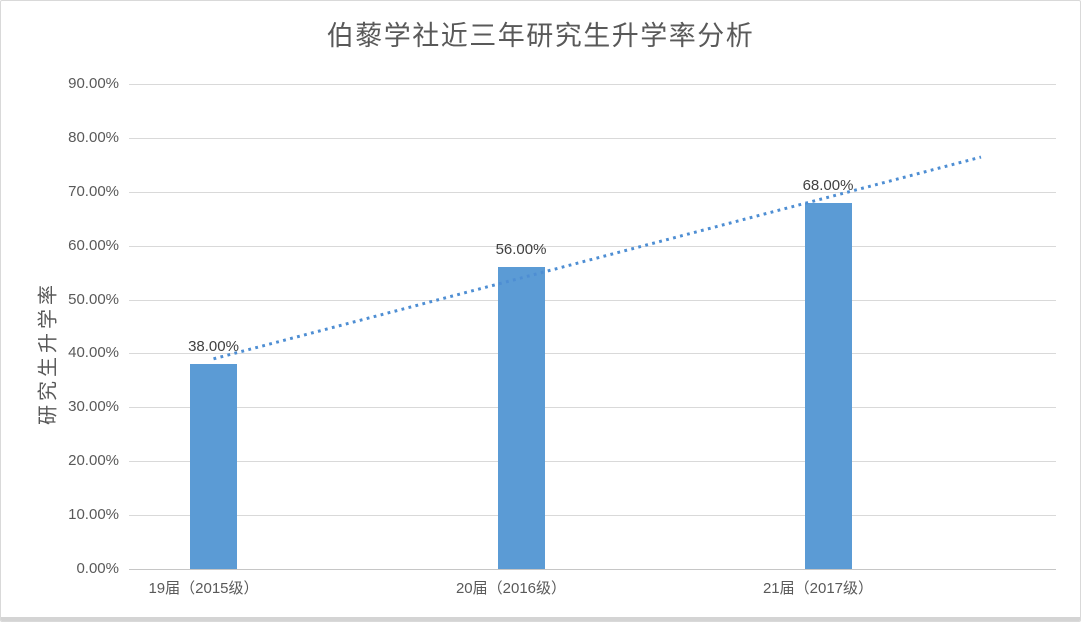 Image resolution: width=1081 pixels, height=622 pixels. Describe the element at coordinates (818, 588) in the screenshot. I see `x-category-label: 21届（2017级）` at that location.